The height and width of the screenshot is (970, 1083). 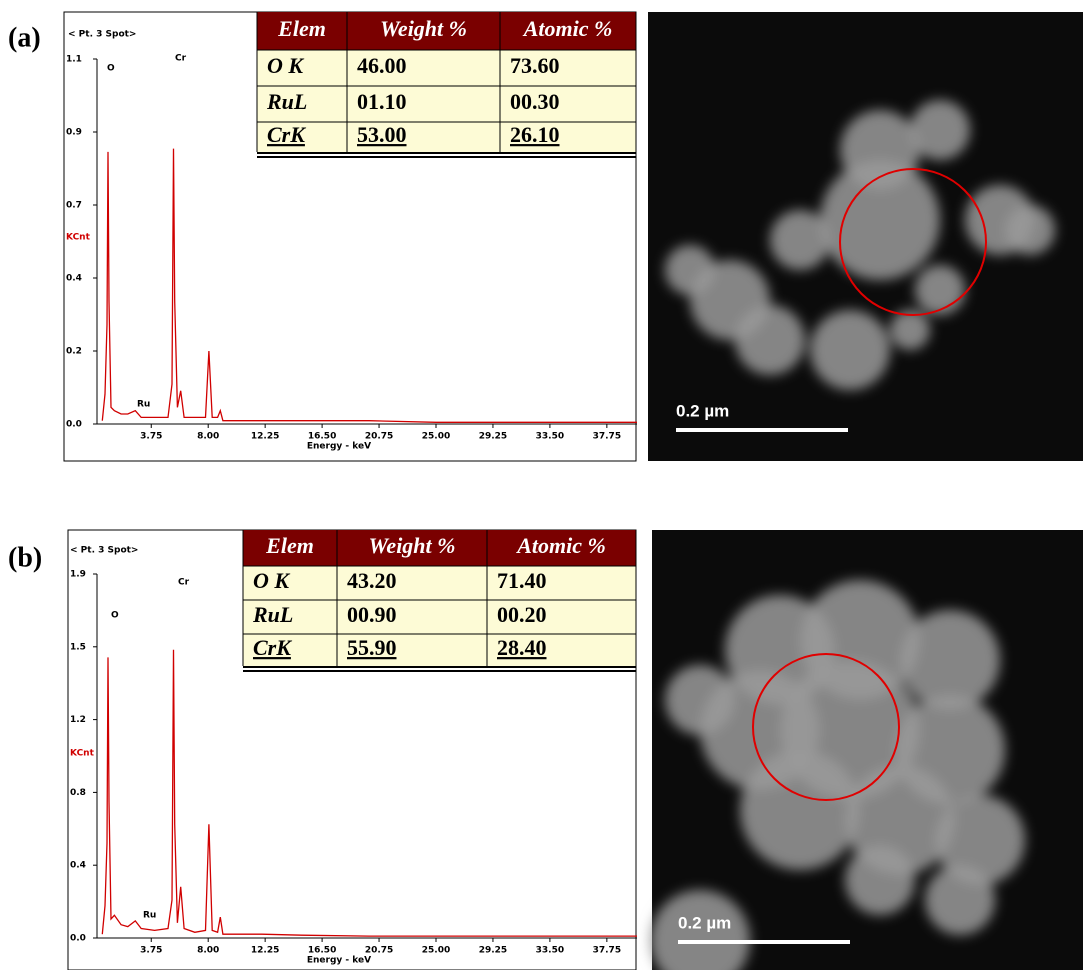 I want to click on table-cell: 46.00, so click(x=382, y=65).